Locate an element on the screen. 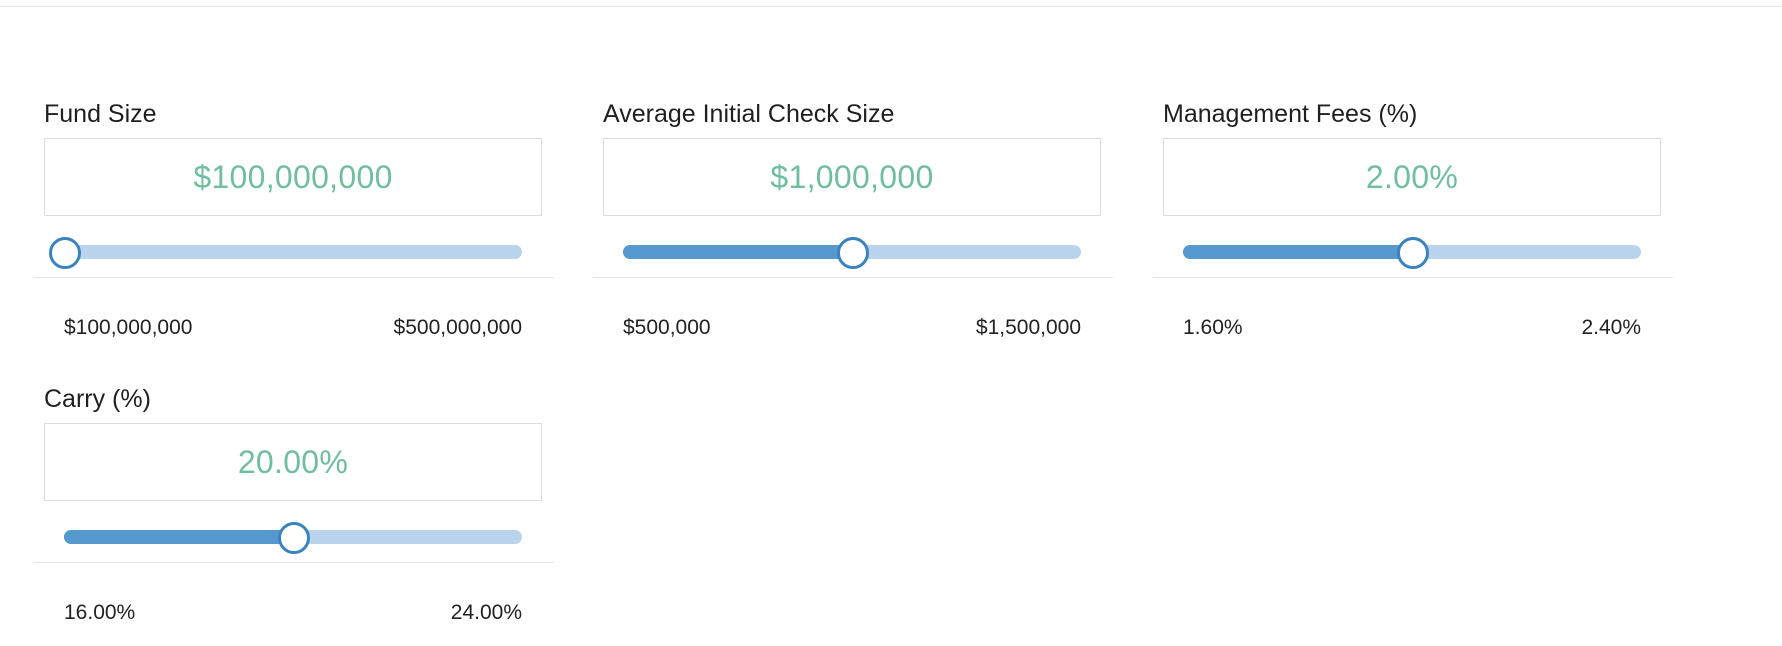 This screenshot has height=646, width=1782. management-fees-value: 2.00% is located at coordinates (1412, 177).